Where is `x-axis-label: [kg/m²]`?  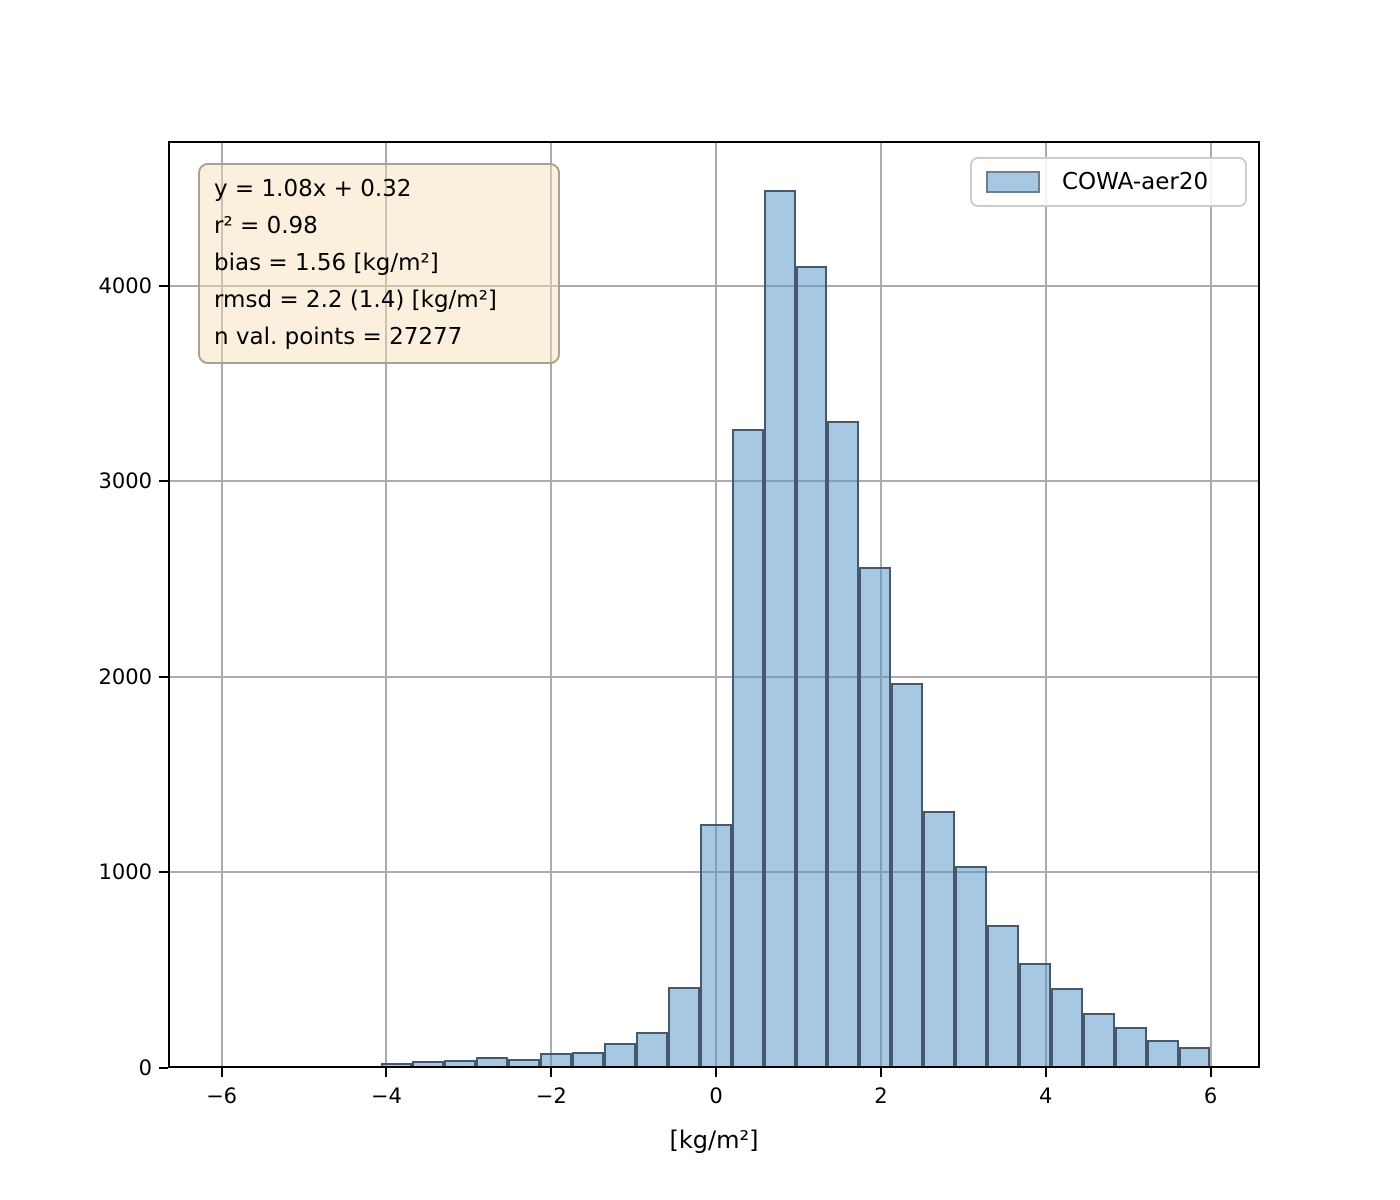 x-axis-label: [kg/m²] is located at coordinates (714, 1140).